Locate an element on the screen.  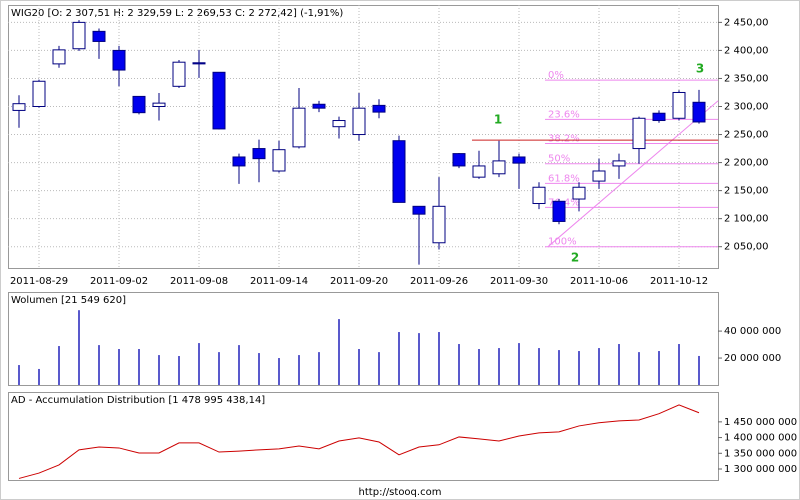
y-tick-label: 1 300 000 000 is located at coordinates (760, 469).